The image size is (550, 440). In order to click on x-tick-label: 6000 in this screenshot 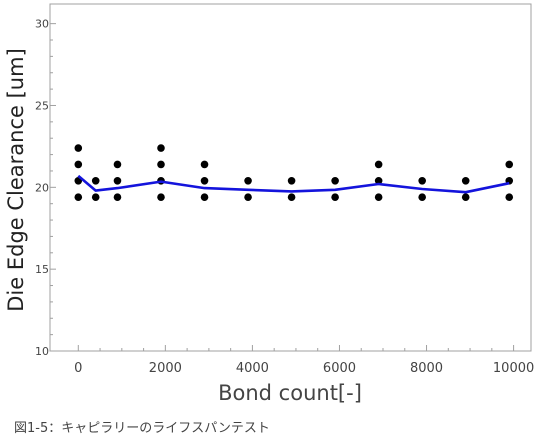, I will do `click(339, 368)`.